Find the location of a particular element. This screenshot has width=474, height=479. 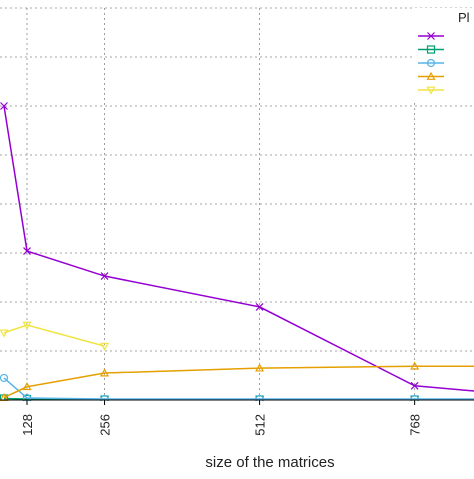

x-axis-label: size of the matrices is located at coordinates (269, 462).